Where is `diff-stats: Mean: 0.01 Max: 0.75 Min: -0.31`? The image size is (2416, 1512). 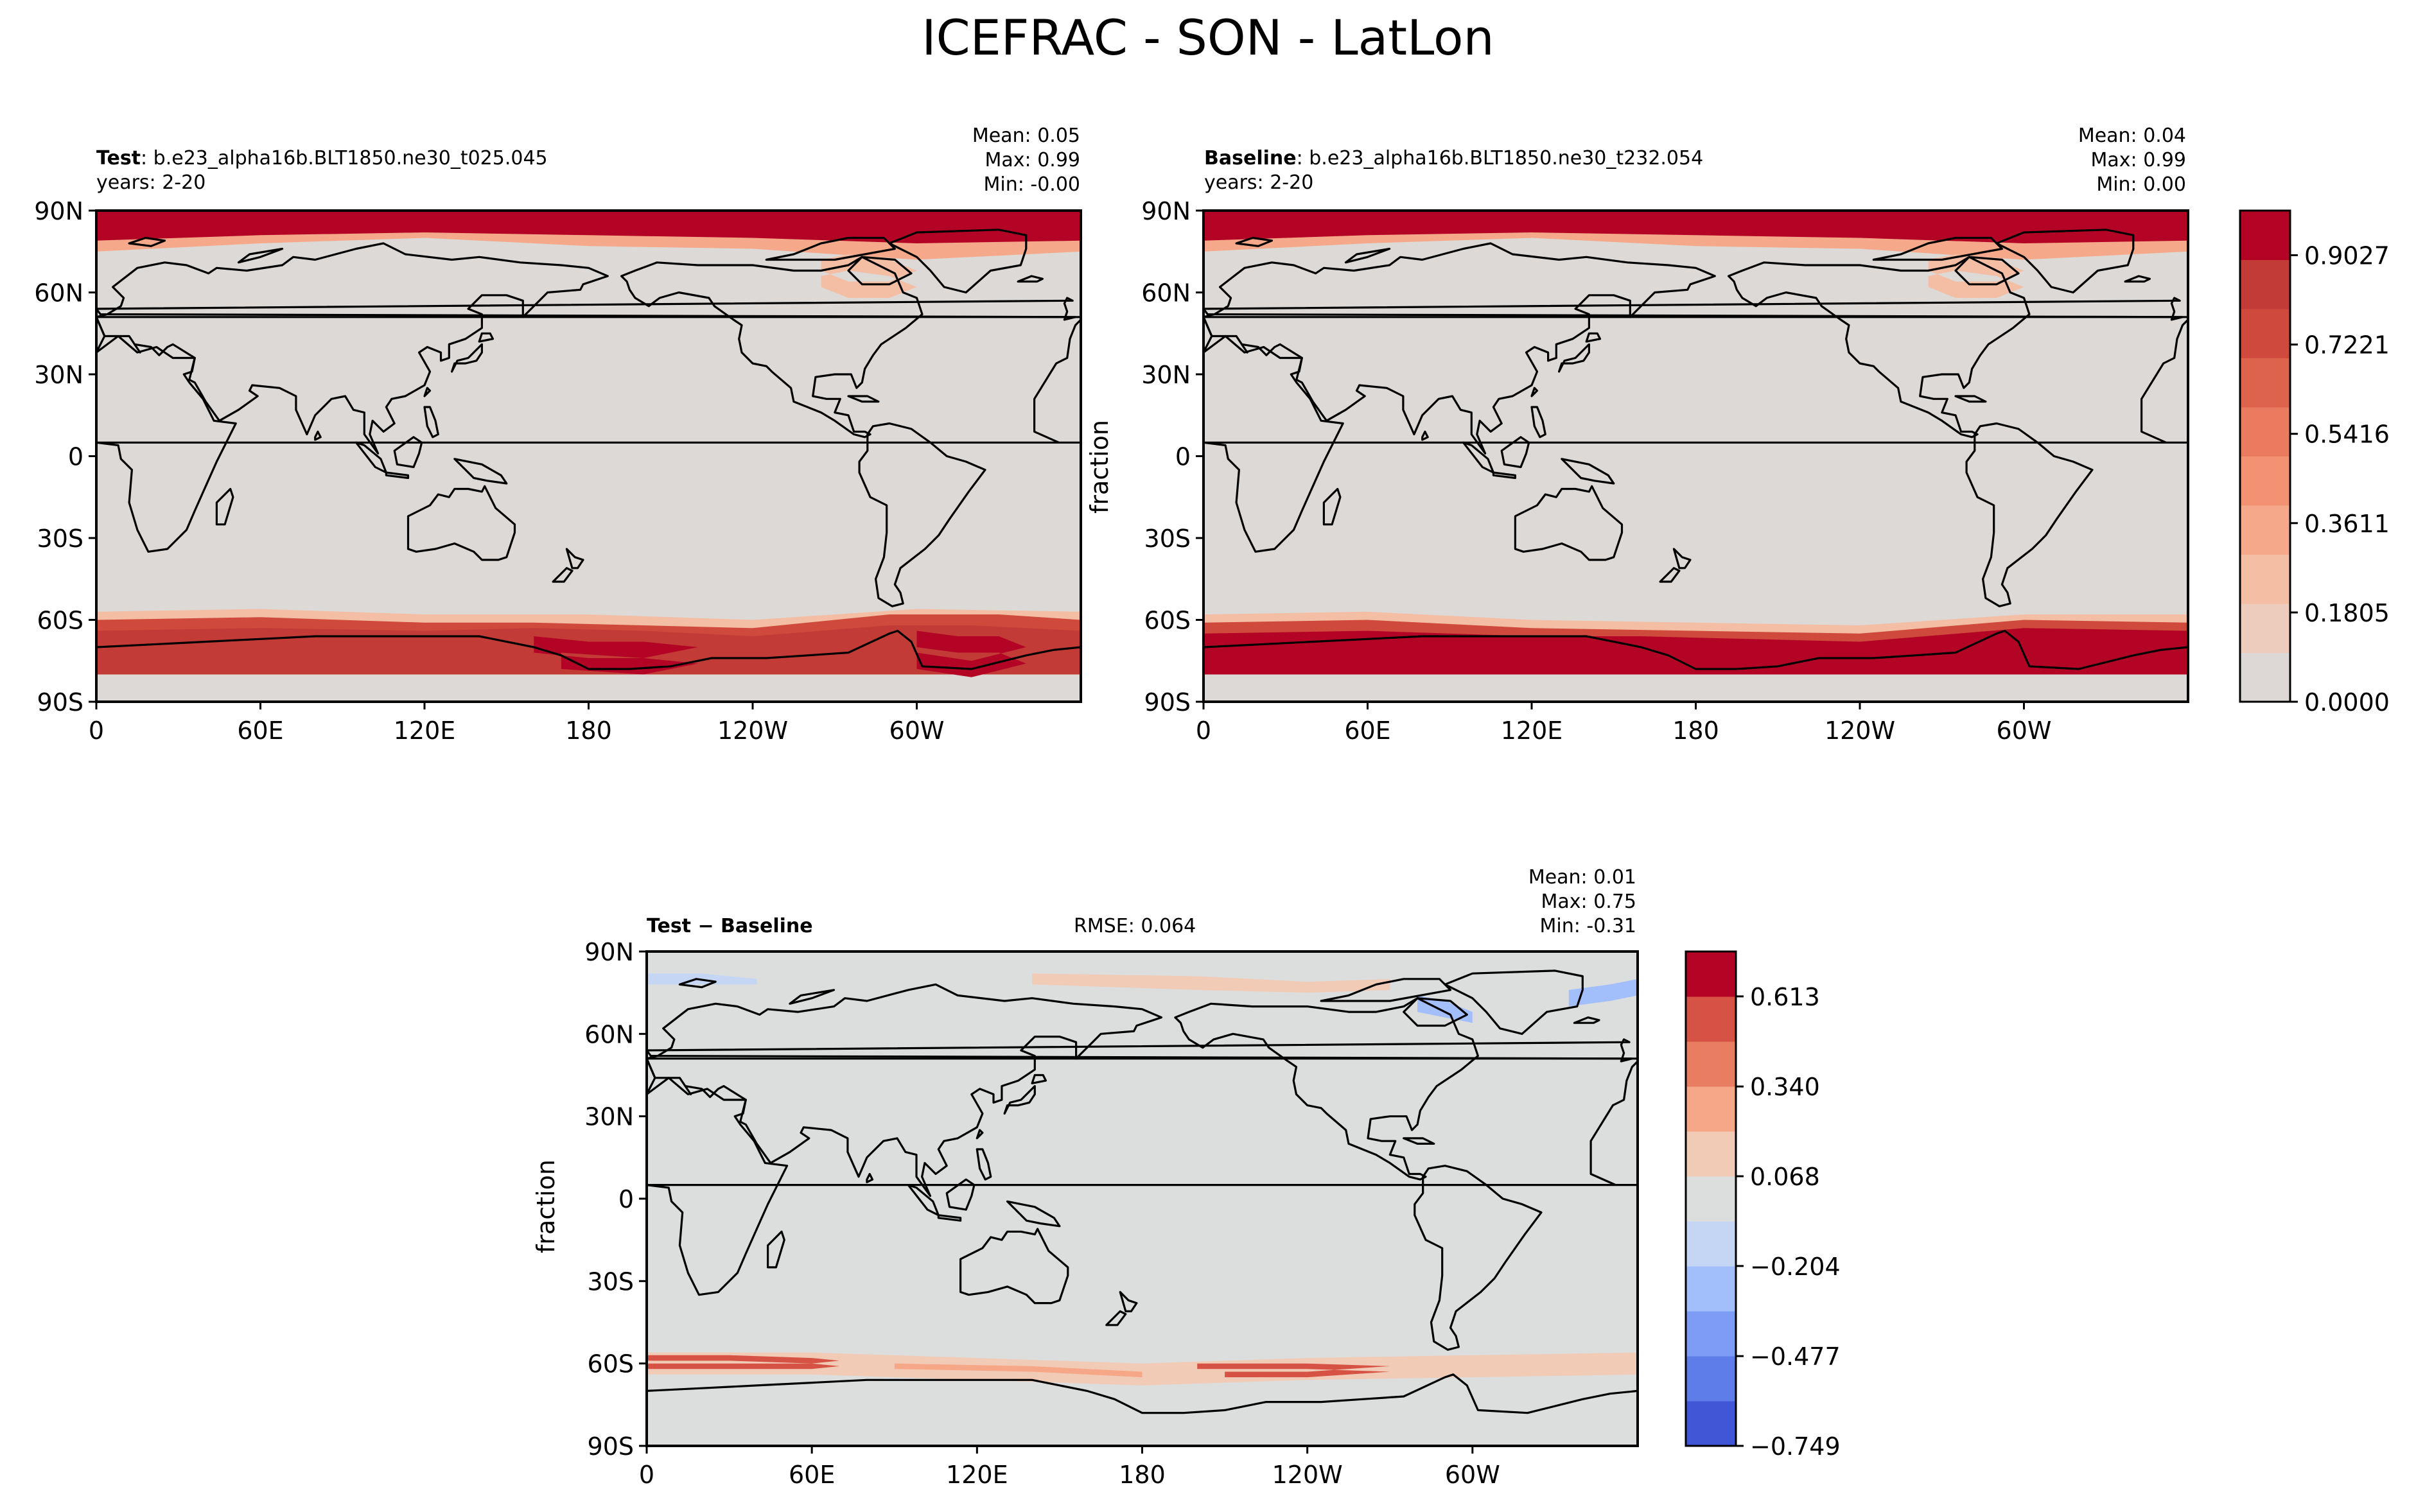
diff-stats: Mean: 0.01 Max: 0.75 Min: -0.31 is located at coordinates (1582, 902).